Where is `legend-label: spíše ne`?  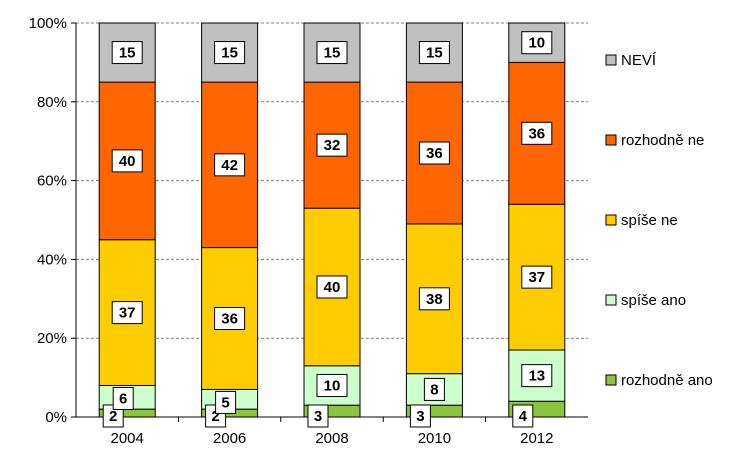 legend-label: spíše ne is located at coordinates (649, 220).